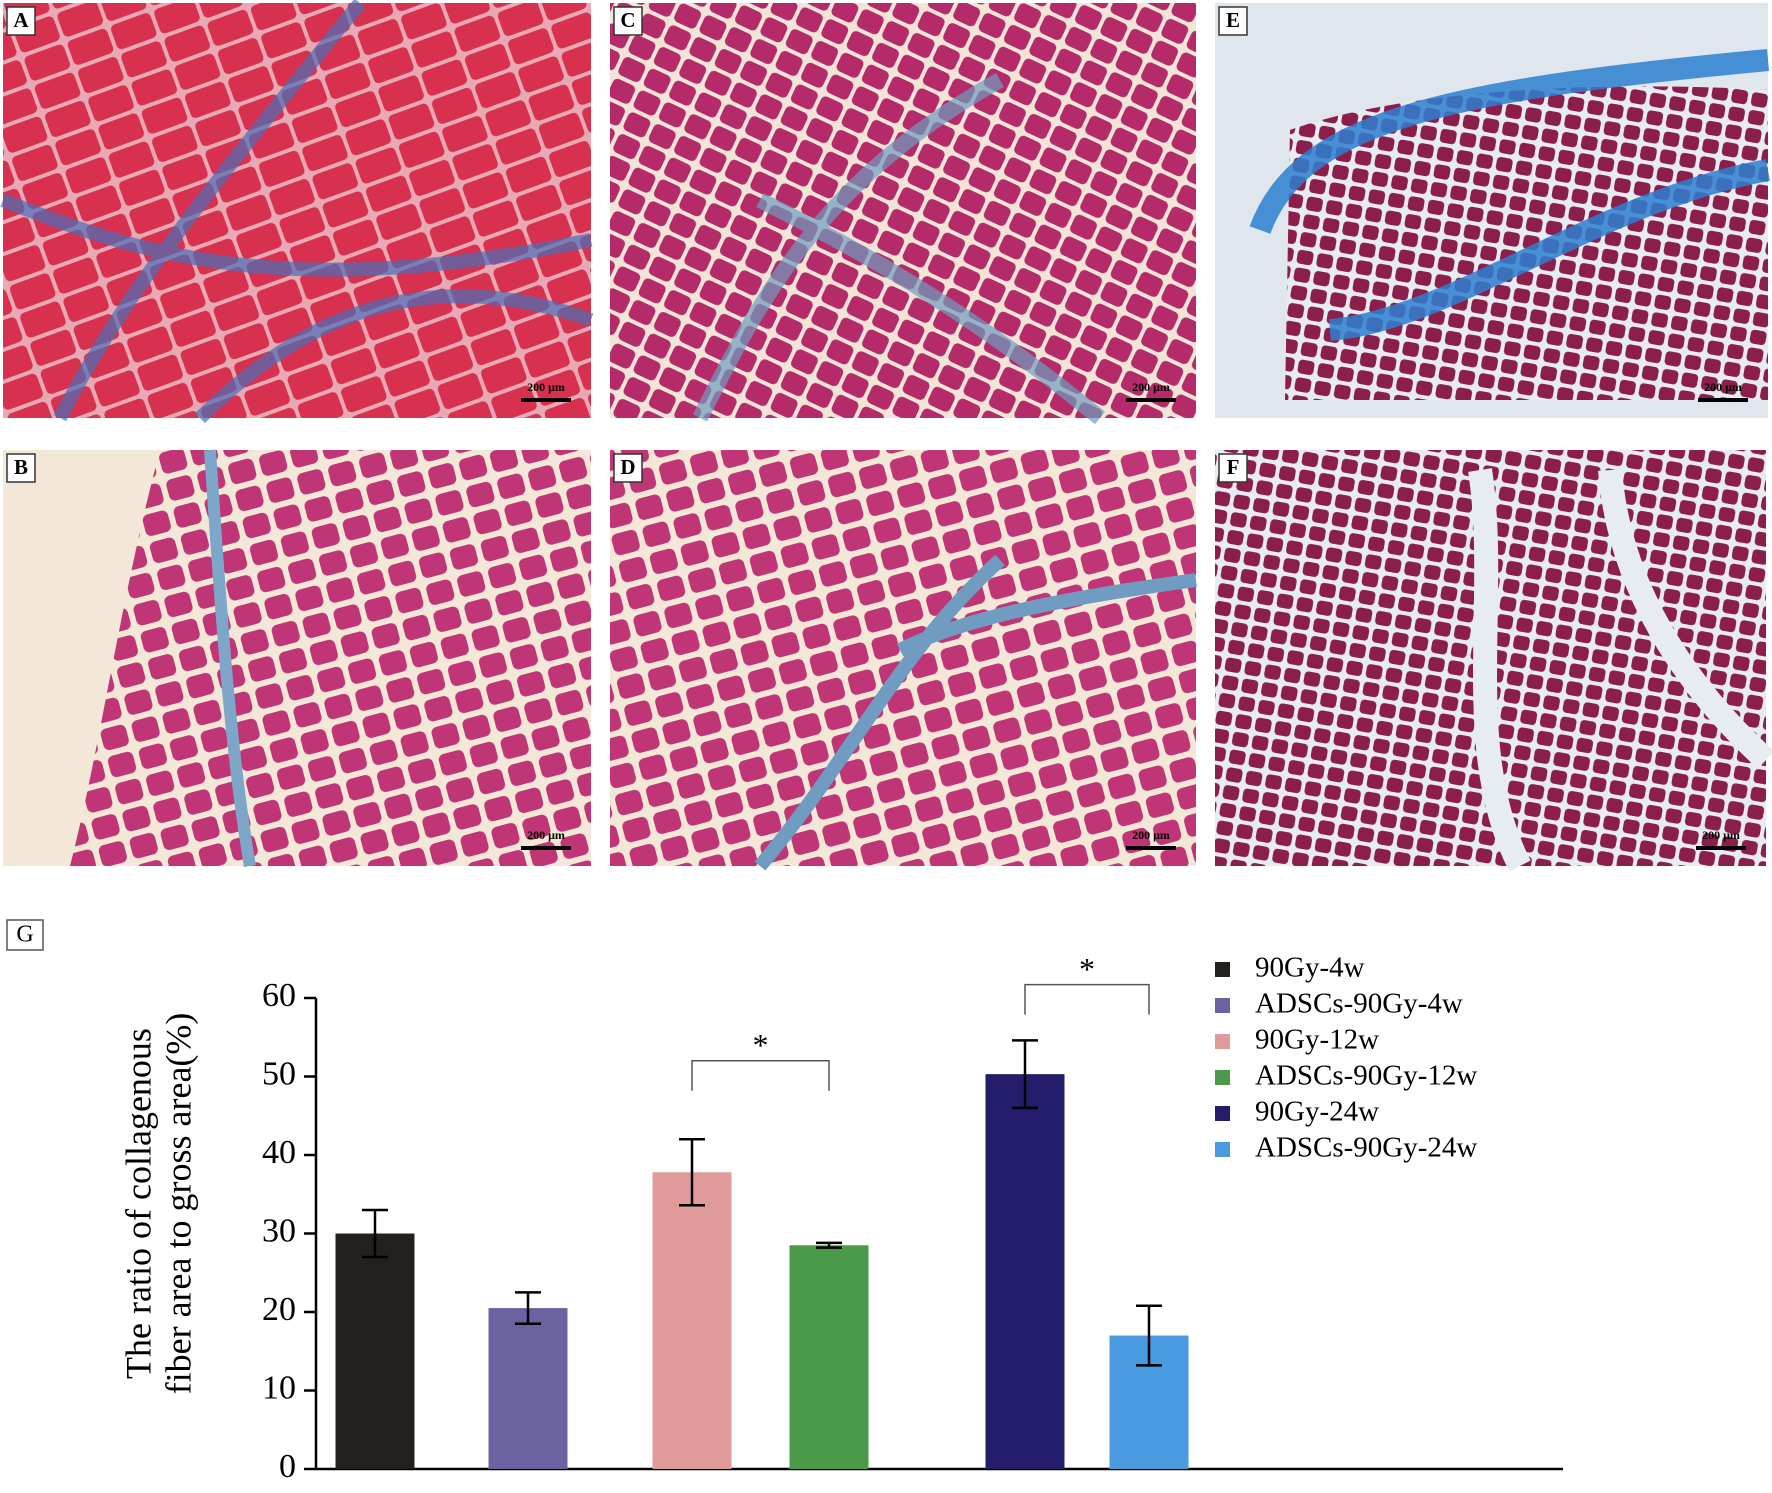 Image resolution: width=1772 pixels, height=1493 pixels. I want to click on legend-label: 90Gy-12w, so click(1317, 1040).